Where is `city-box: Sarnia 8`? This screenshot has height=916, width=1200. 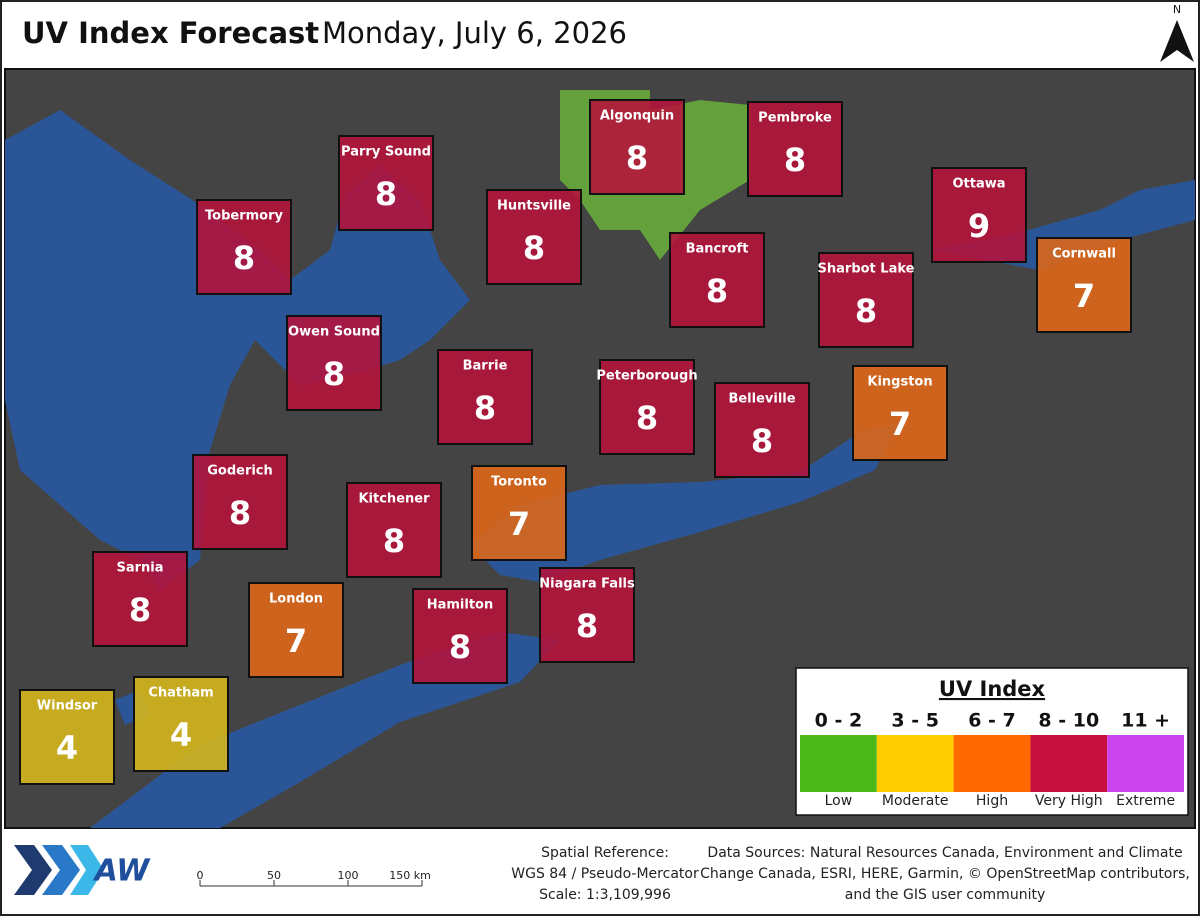 city-box: Sarnia 8 is located at coordinates (140, 599).